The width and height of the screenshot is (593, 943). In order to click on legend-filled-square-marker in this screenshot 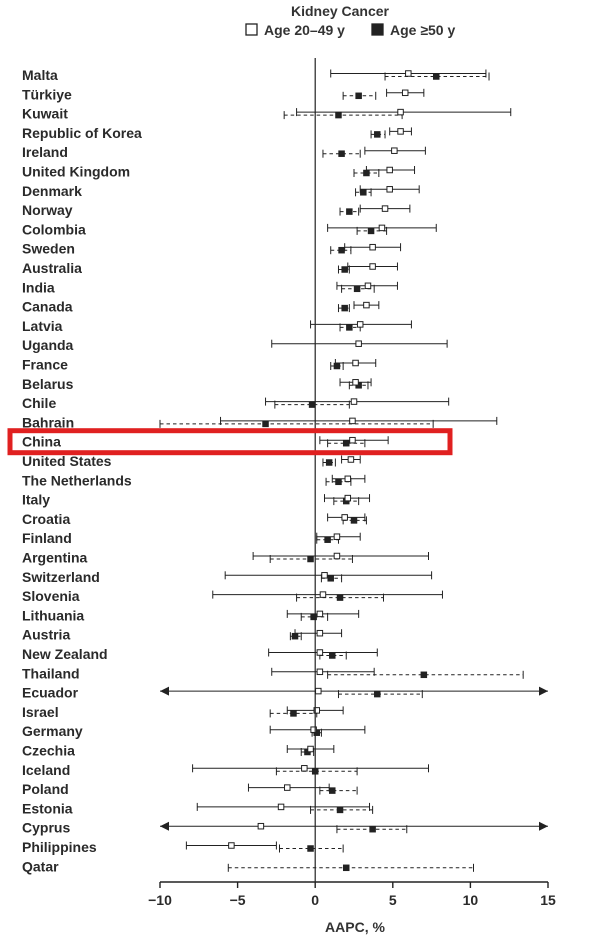, I will do `click(377, 29)`.